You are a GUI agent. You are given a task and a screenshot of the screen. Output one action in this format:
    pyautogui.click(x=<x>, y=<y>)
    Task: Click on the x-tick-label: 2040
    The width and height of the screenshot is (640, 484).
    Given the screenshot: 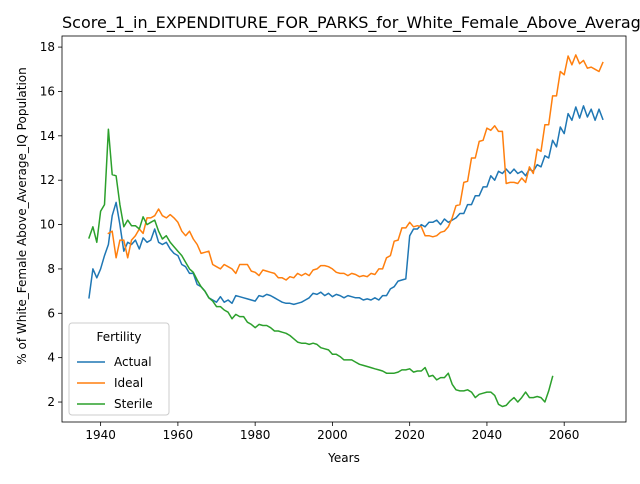 What is the action you would take?
    pyautogui.click(x=487, y=435)
    